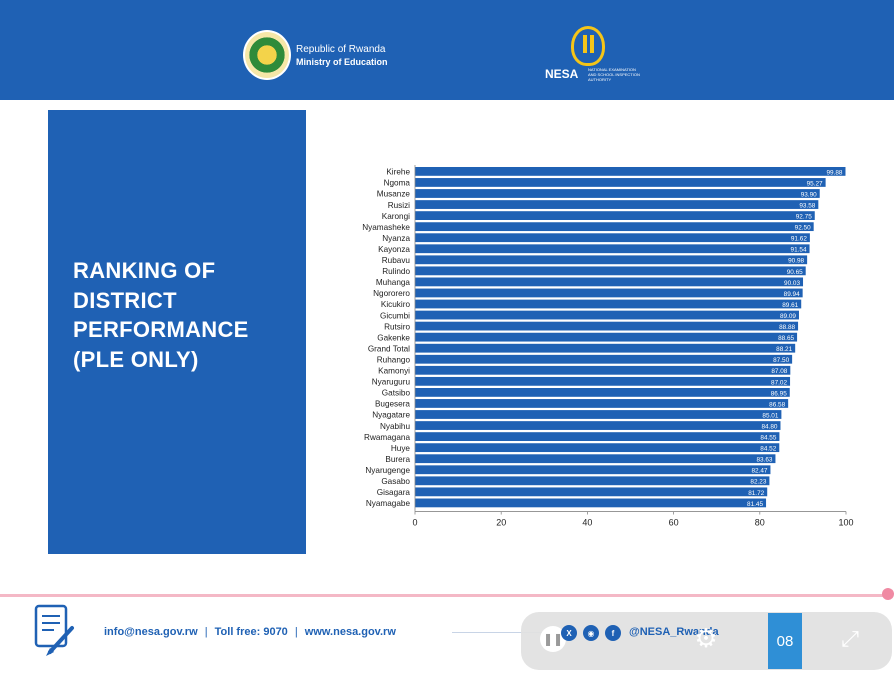 This screenshot has width=894, height=673. I want to click on category-label: Rusizi, so click(399, 205).